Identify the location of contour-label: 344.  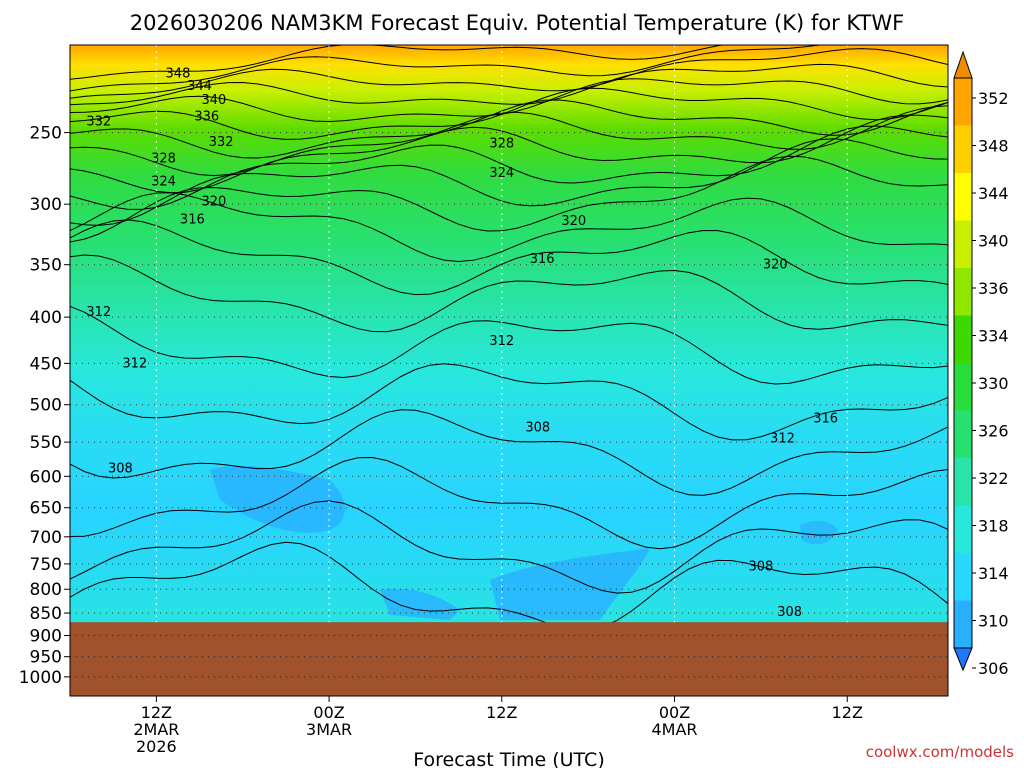
(199, 86).